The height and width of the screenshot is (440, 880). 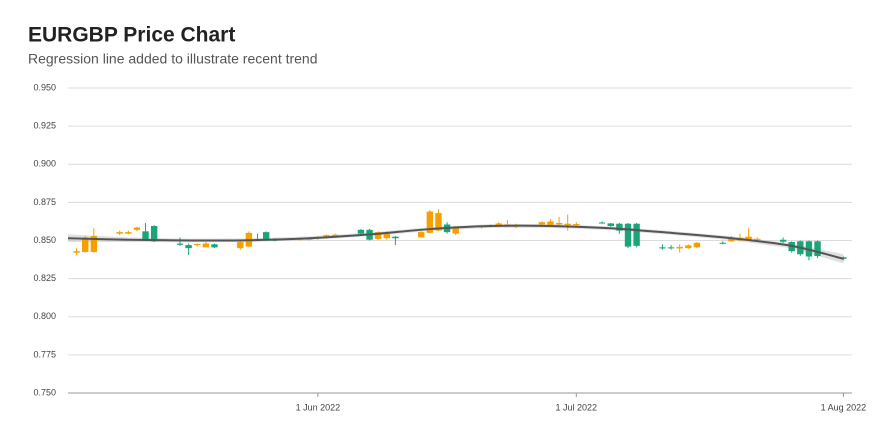 What do you see at coordinates (131, 35) in the screenshot?
I see `chart-title: EURGBP Price Chart` at bounding box center [131, 35].